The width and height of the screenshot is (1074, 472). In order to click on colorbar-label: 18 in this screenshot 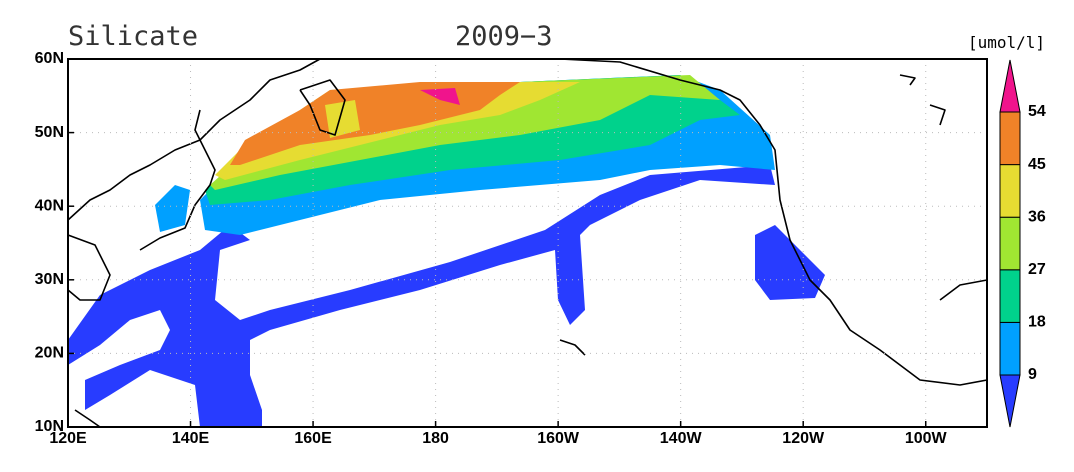, I will do `click(1037, 322)`.